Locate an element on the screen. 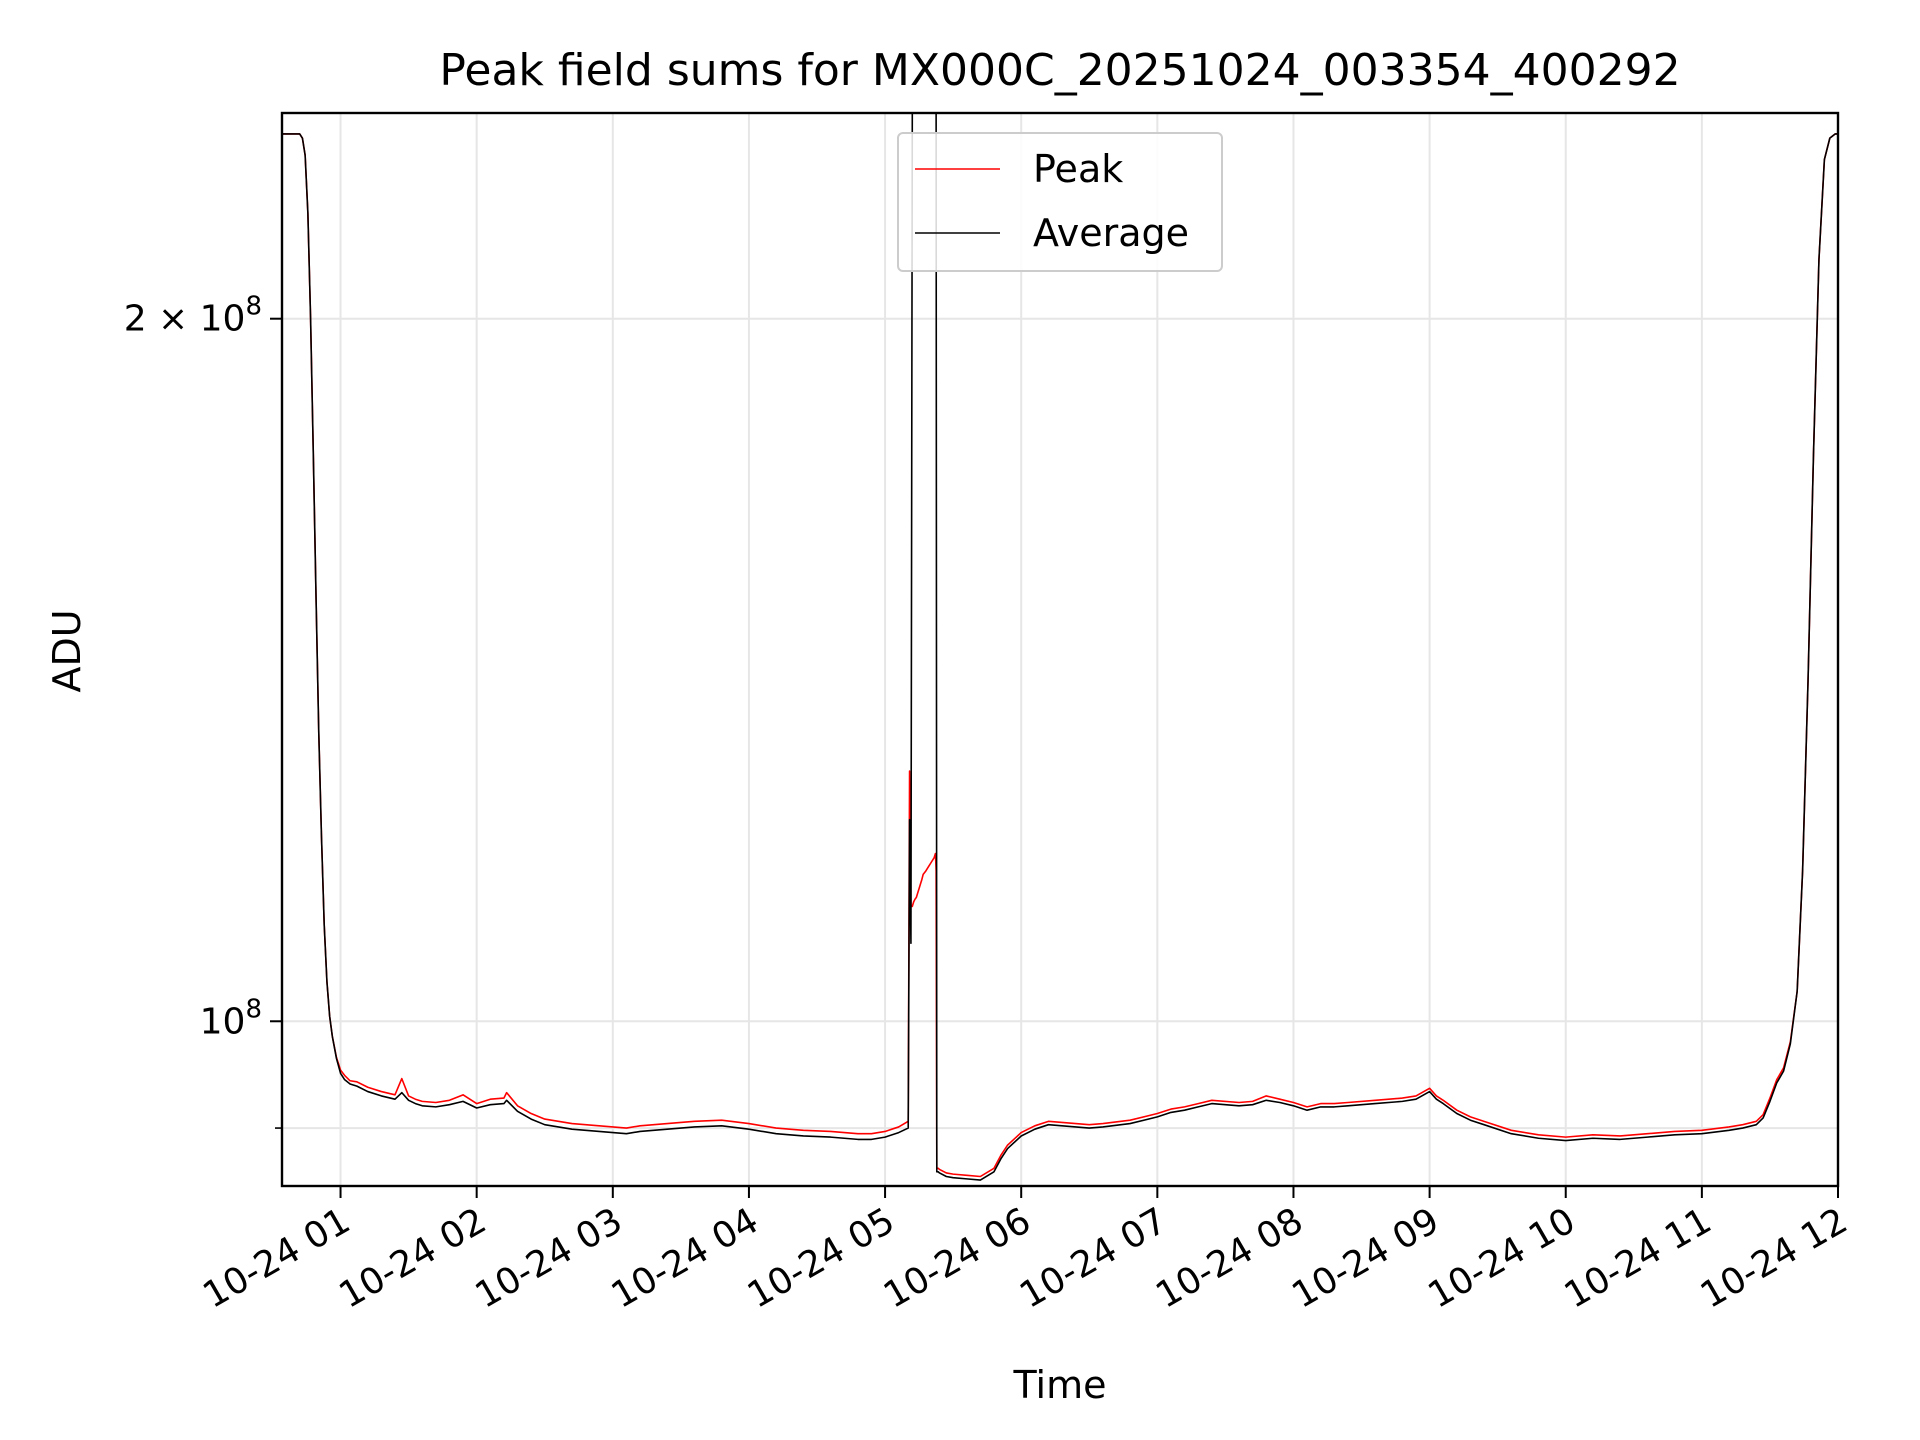 This screenshot has width=1920, height=1440. legend-box is located at coordinates (1060, 202).